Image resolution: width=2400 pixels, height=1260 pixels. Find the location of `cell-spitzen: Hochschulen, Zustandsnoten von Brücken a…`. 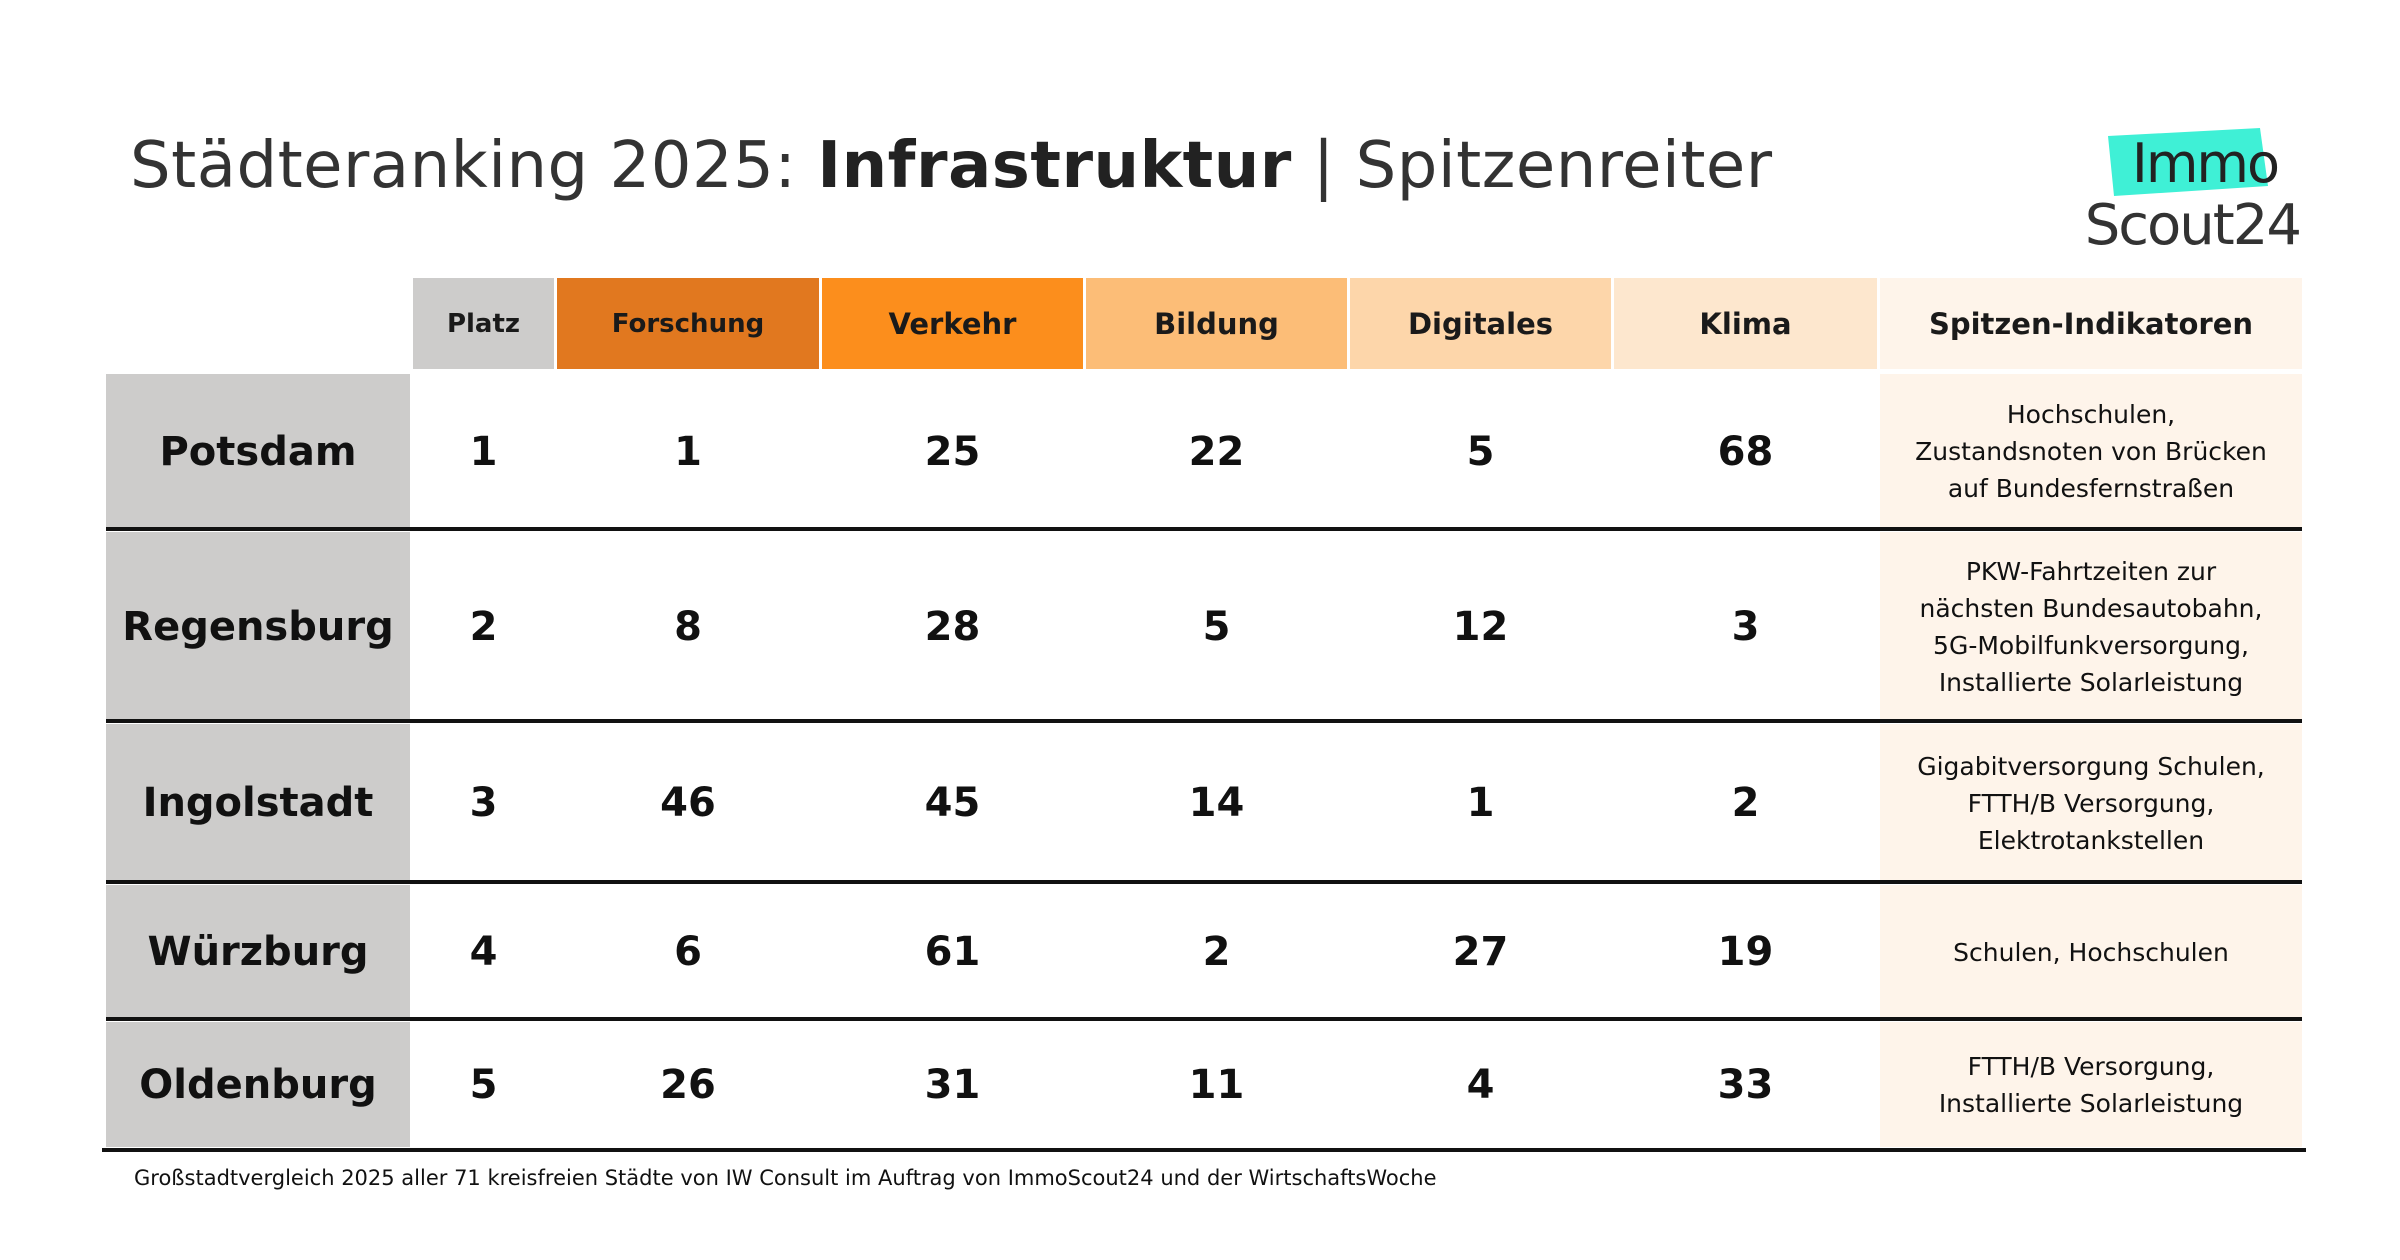

cell-spitzen: Hochschulen, Zustandsnoten von Brücken a… is located at coordinates (2091, 451).